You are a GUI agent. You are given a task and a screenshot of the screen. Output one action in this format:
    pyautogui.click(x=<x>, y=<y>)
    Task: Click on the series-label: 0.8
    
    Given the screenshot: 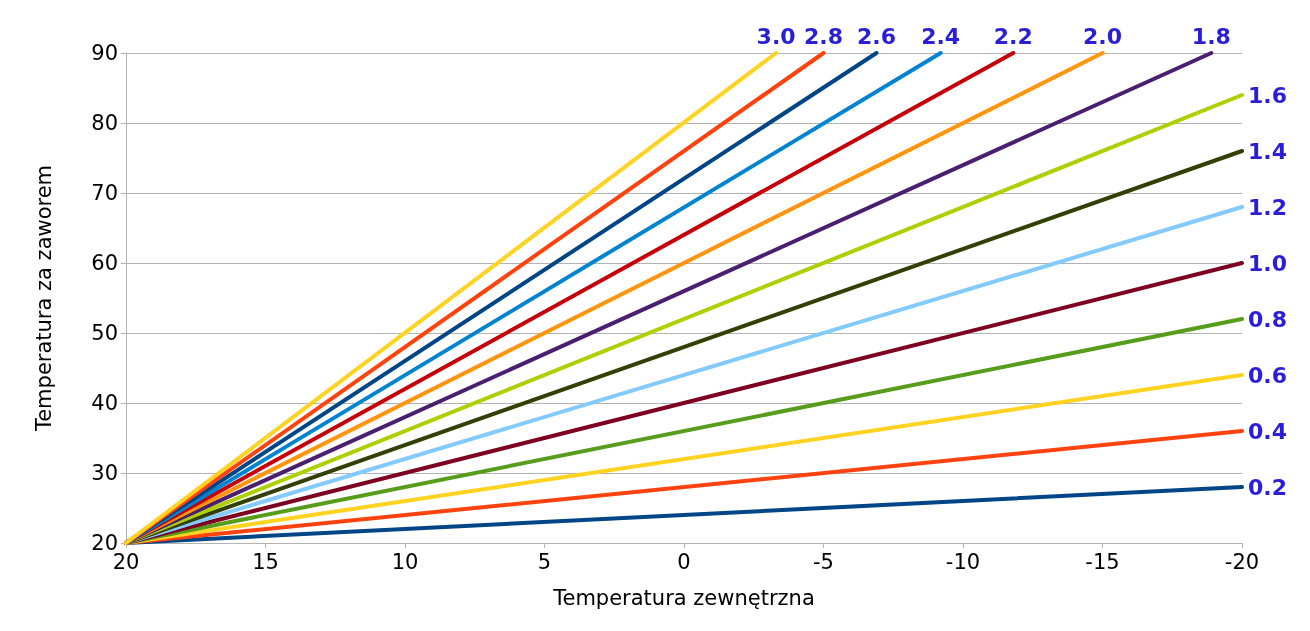 What is the action you would take?
    pyautogui.click(x=1267, y=319)
    